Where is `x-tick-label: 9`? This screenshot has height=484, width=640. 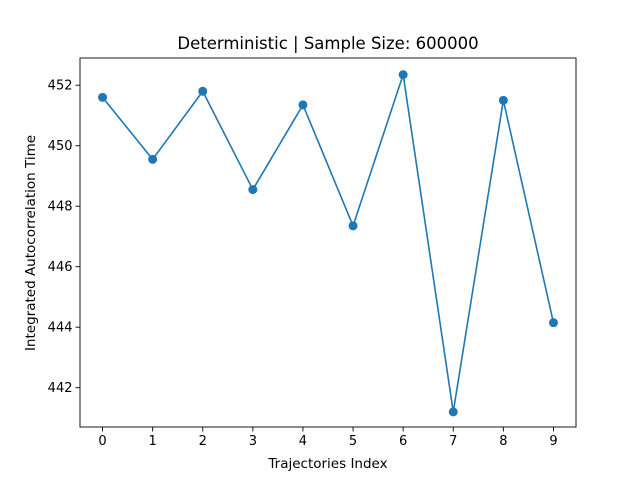
x-tick-label: 9 is located at coordinates (553, 441).